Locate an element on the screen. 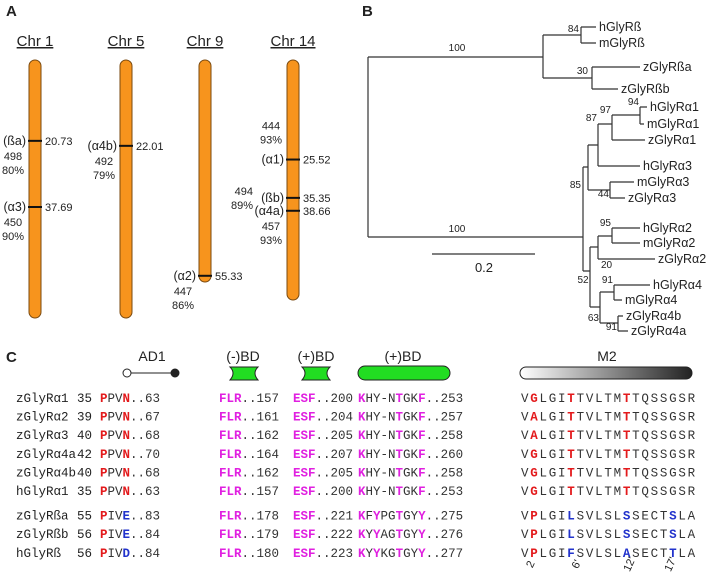 This screenshot has height=575, width=708. locus-position: 25.52 is located at coordinates (317, 161).